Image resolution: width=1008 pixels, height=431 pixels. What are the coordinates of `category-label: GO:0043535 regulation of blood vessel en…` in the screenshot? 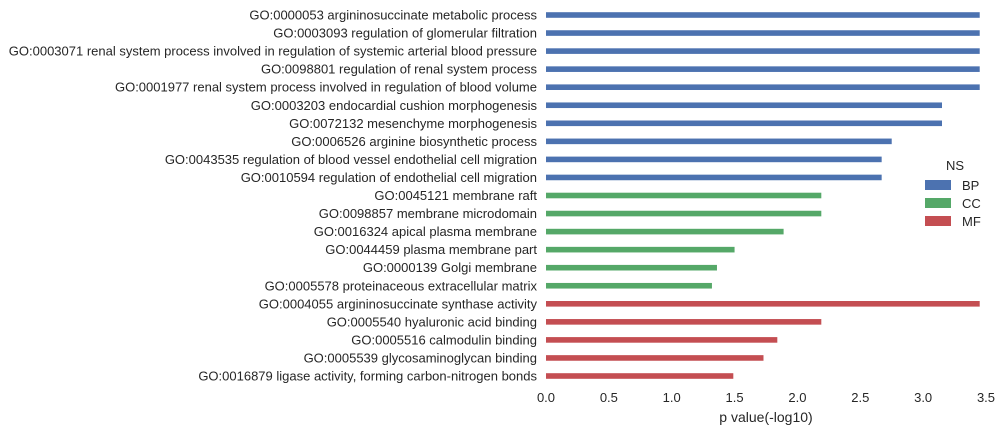 It's located at (351, 159).